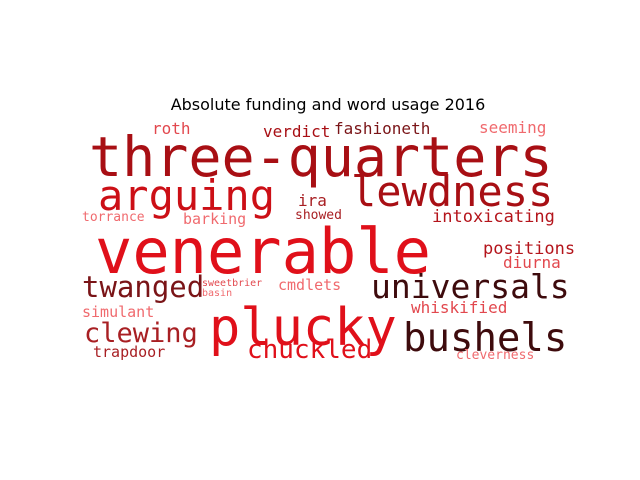 The height and width of the screenshot is (480, 640). Describe the element at coordinates (186, 195) in the screenshot. I see `word-arguing: arguing` at that location.